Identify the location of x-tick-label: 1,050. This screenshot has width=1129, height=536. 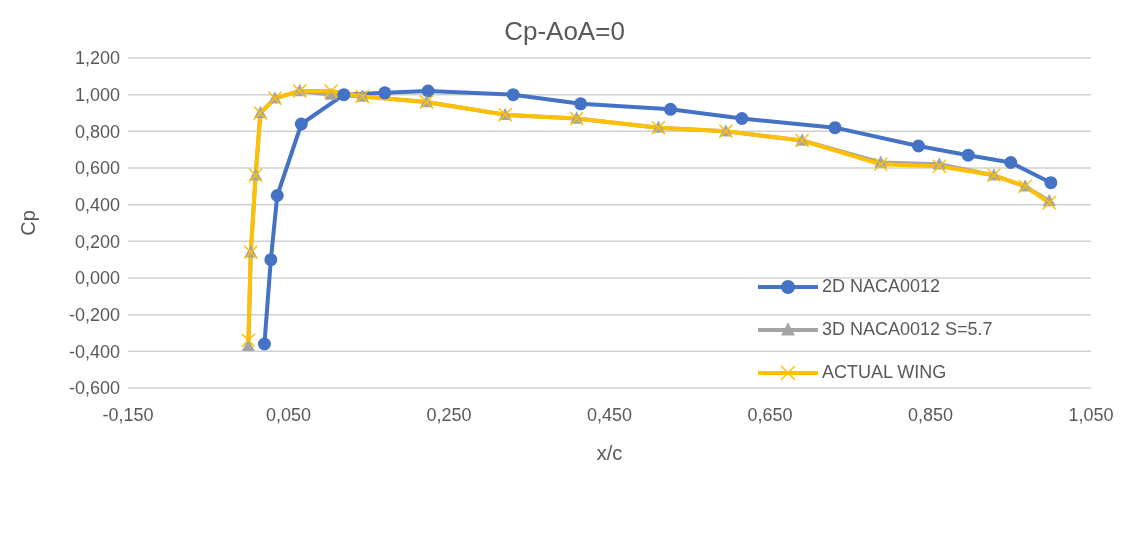
(1091, 414).